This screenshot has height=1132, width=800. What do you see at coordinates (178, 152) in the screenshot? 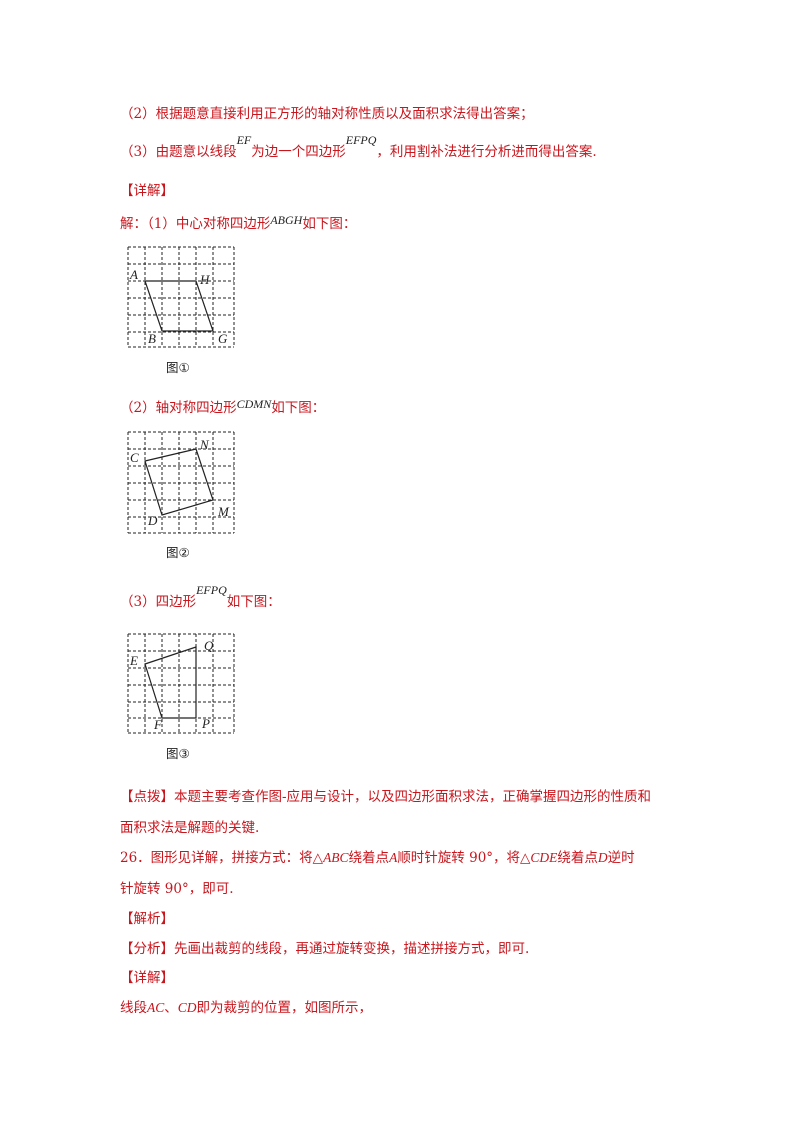
I see `analysis-line-3-text-a: （3）由题意以线段` at bounding box center [178, 152].